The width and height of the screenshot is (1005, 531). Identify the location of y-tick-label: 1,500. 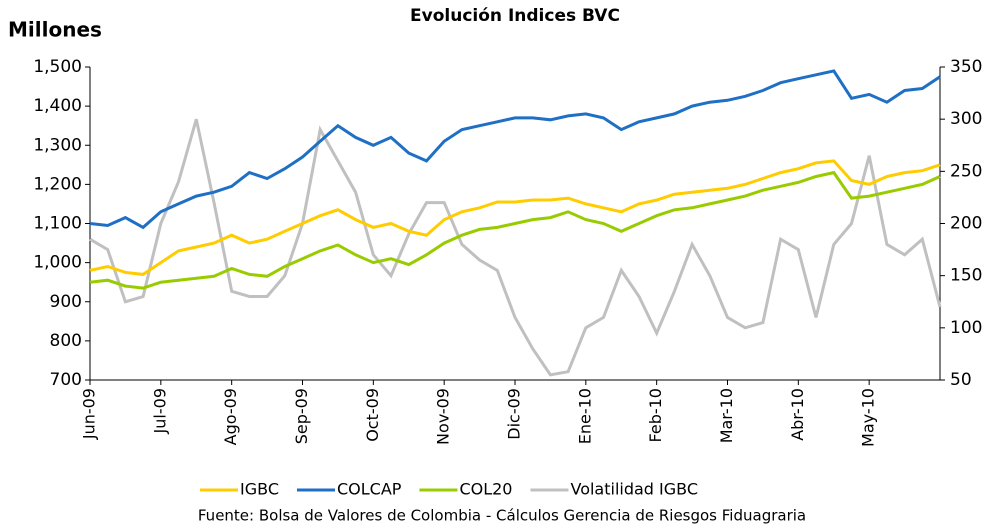
(57, 67).